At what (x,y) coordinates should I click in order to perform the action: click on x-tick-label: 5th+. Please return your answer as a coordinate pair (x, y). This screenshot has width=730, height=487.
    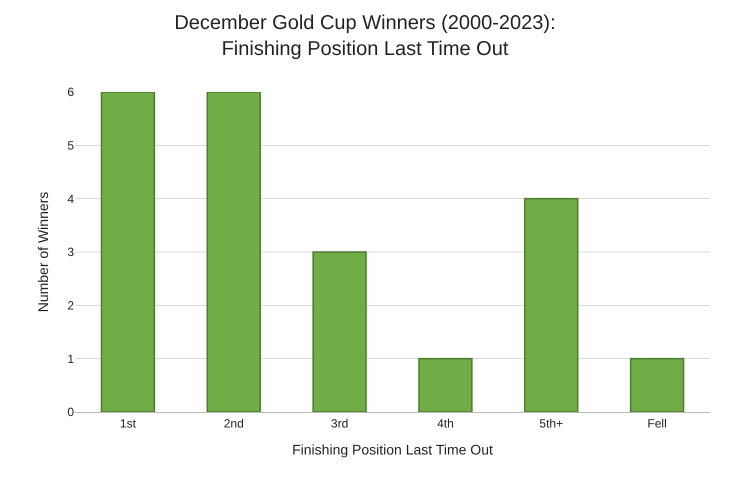
    Looking at the image, I should click on (551, 423).